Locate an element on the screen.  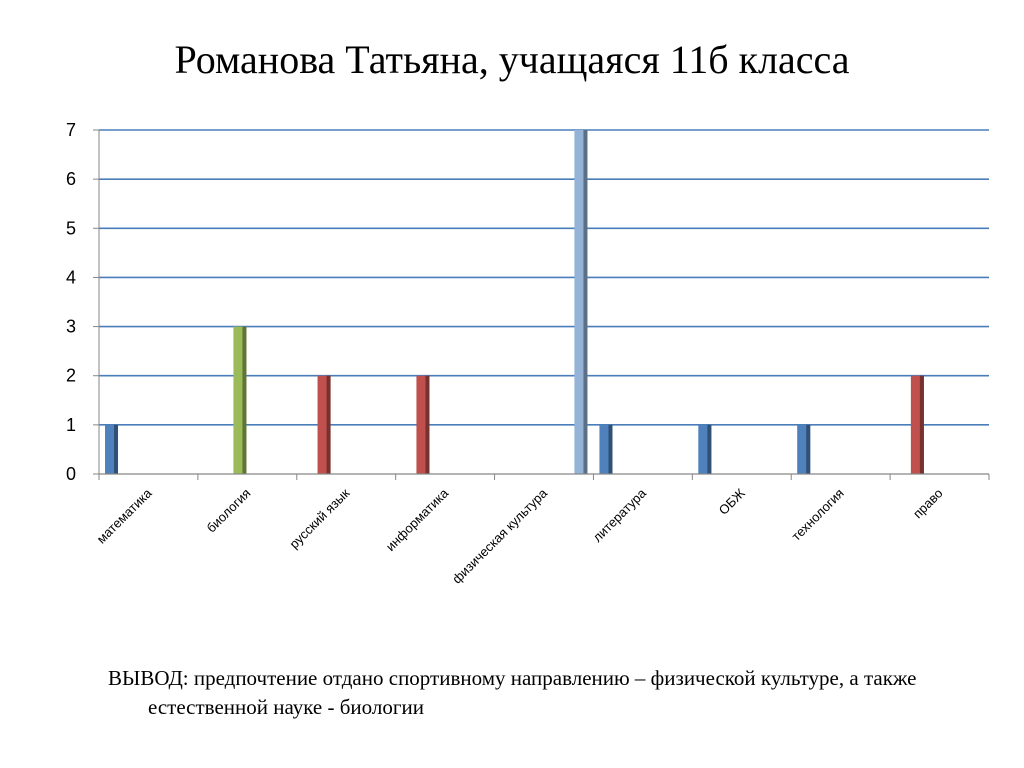
x-category-label: биология is located at coordinates (228, 511).